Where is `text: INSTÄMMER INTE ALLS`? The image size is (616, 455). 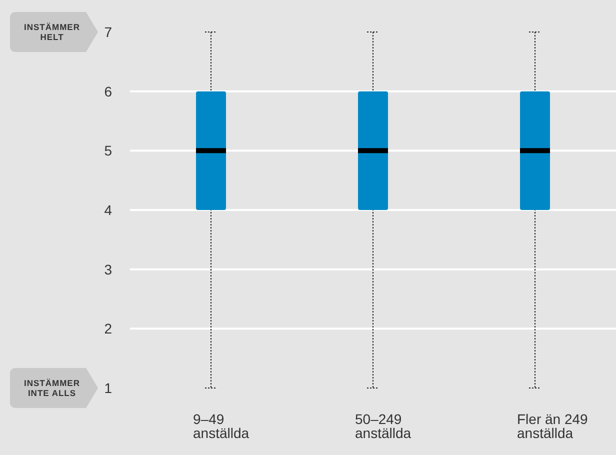
text: INSTÄMMER INTE ALLS is located at coordinates (52, 388).